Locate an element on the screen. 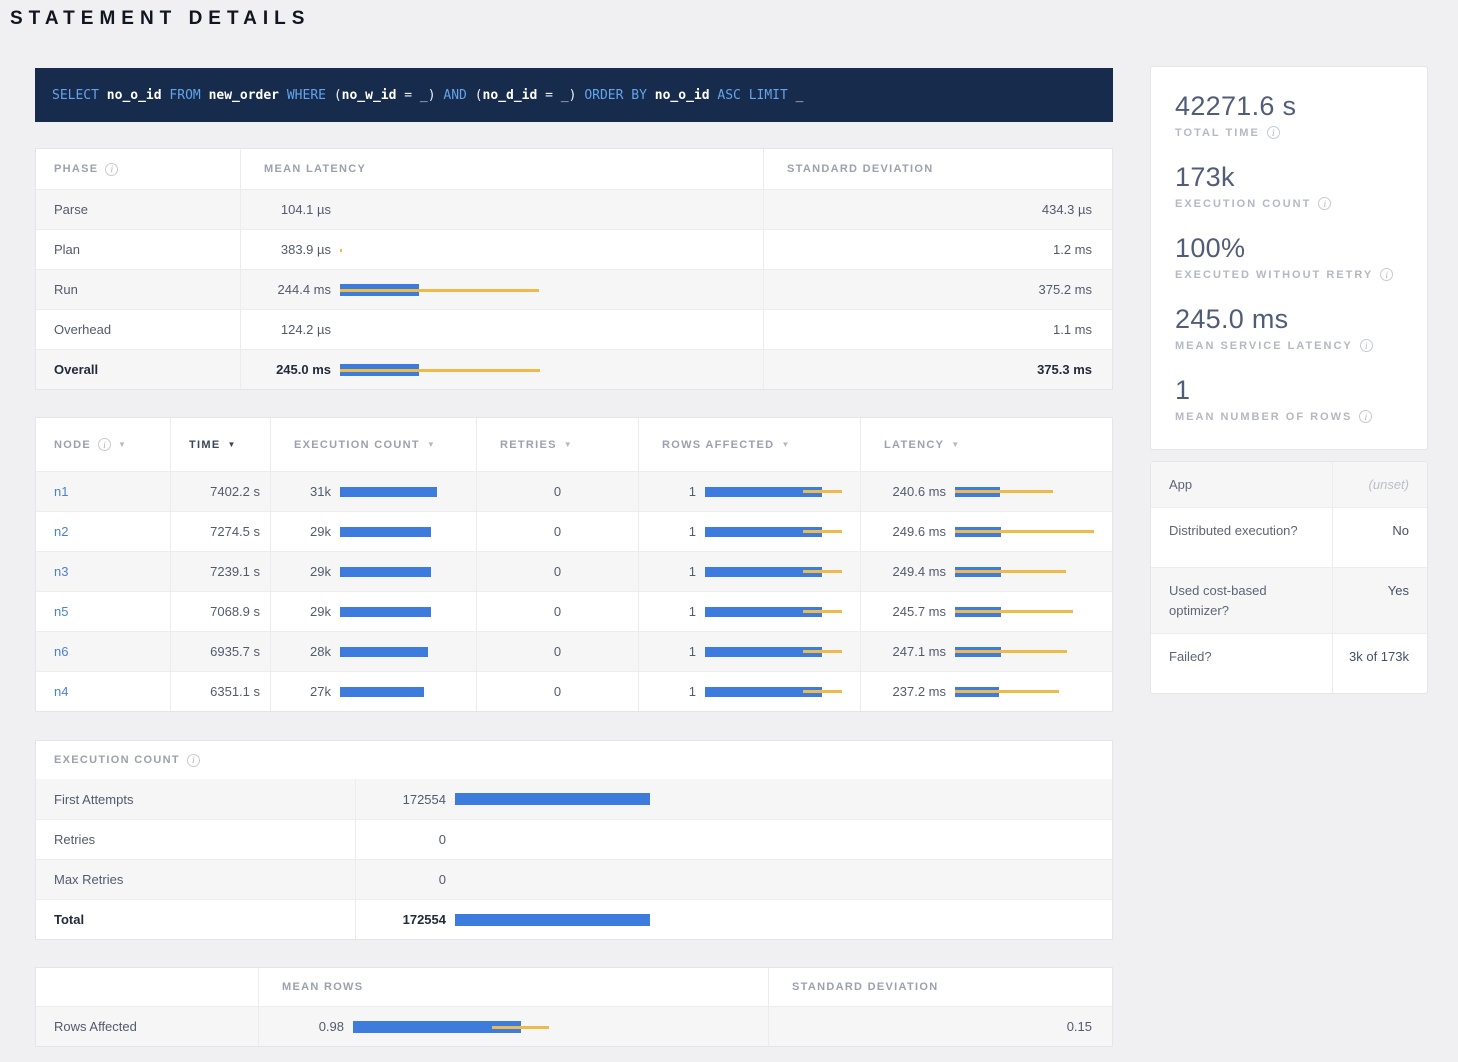 The height and width of the screenshot is (1062, 1458). fact-label: Distributed execution? is located at coordinates (1242, 538).